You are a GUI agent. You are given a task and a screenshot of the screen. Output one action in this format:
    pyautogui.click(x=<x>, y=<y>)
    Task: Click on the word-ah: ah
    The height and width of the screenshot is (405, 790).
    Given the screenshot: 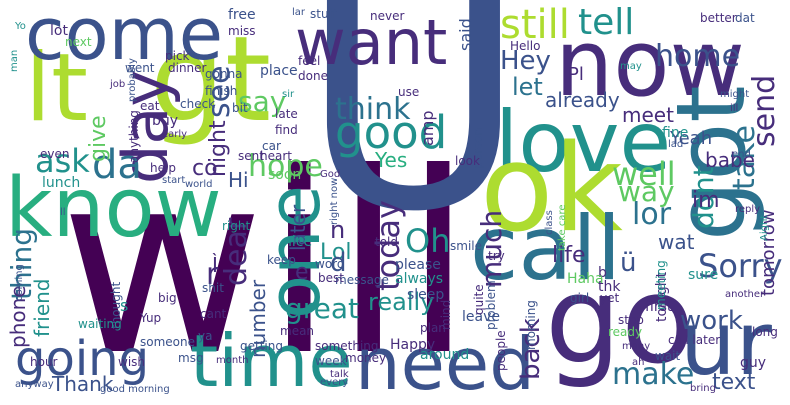 What is the action you would take?
    pyautogui.click(x=638, y=362)
    